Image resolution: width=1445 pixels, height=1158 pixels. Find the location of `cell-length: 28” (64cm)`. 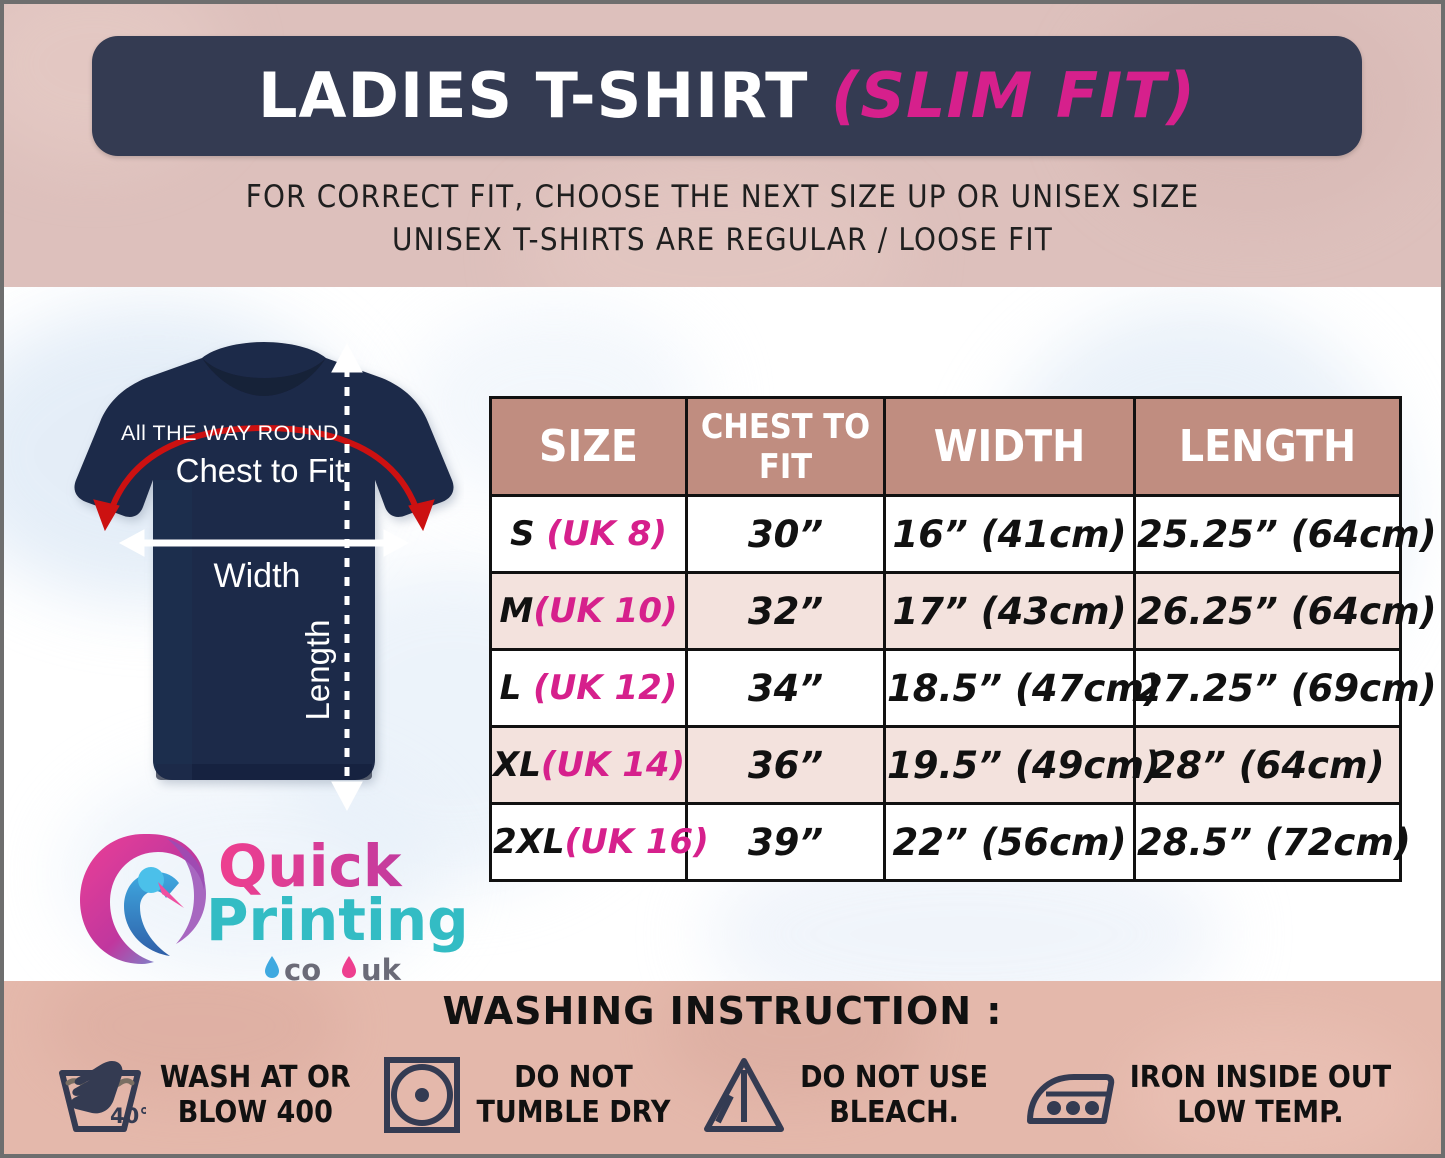

cell-length: 28” (64cm) is located at coordinates (1267, 765).